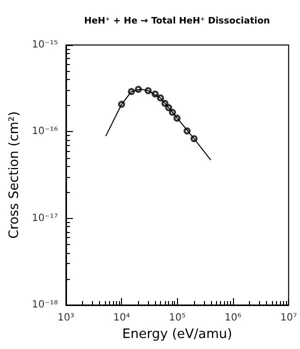 This screenshot has width=300, height=349. Describe the element at coordinates (45, 45) in the screenshot. I see `y-tick-label: 10⁻¹⁵` at that location.